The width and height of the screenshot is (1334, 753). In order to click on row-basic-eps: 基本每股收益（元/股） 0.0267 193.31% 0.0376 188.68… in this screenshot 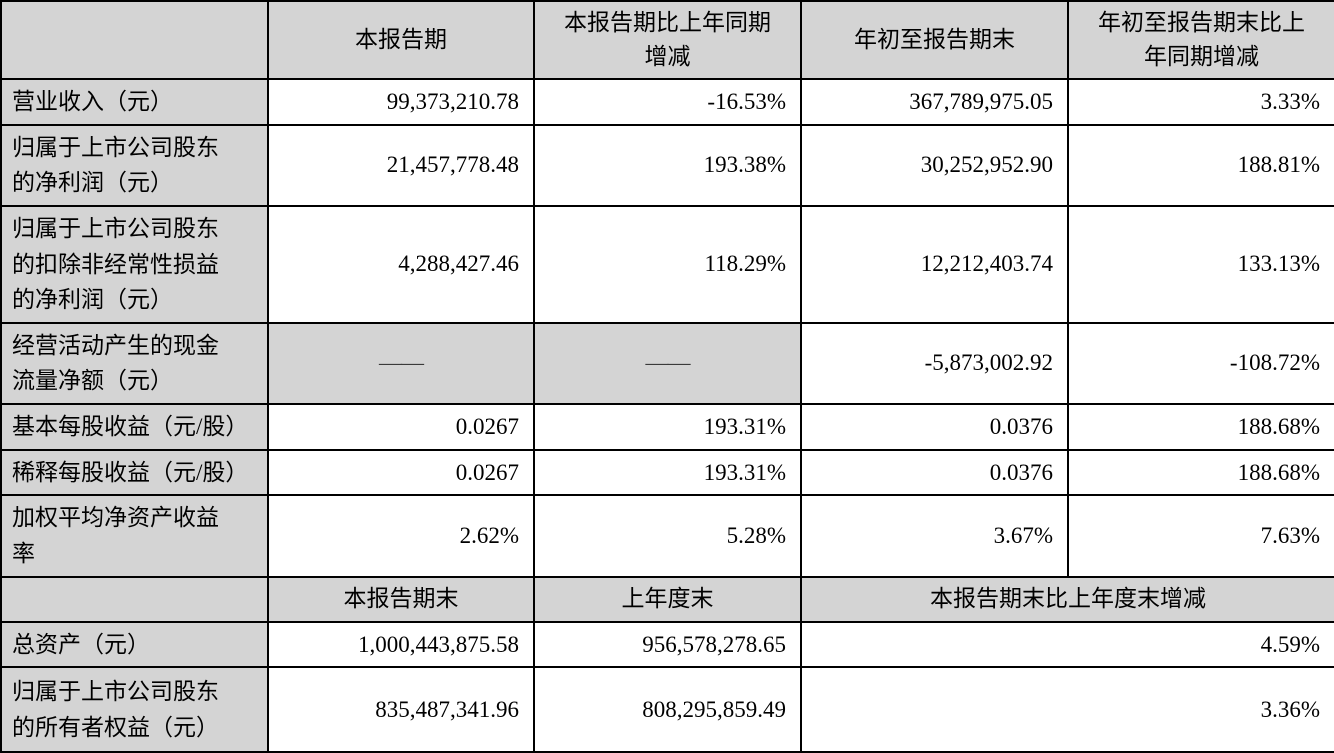, I will do `click(667, 427)`.